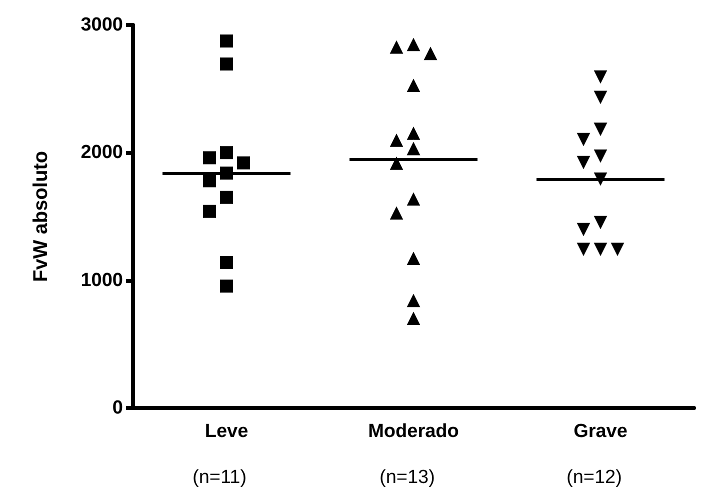 This screenshot has width=704, height=503. I want to click on y-tick-label: 0, so click(117, 408).